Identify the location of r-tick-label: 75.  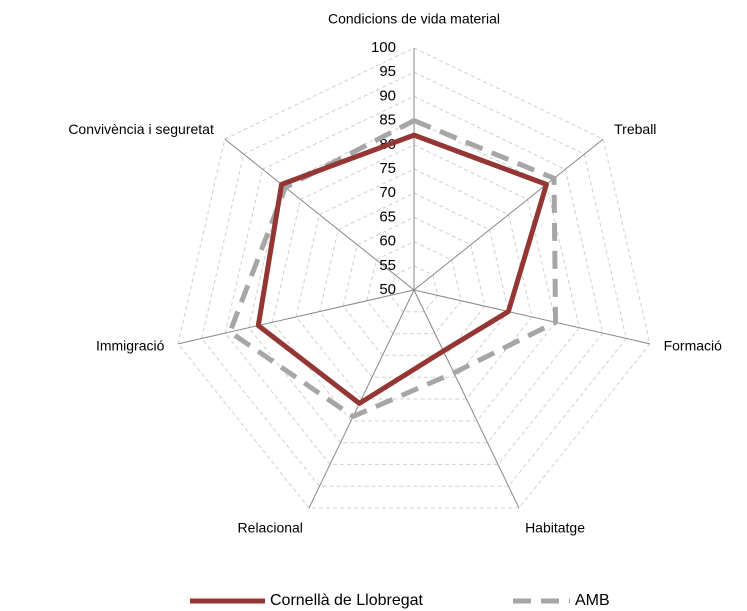
(387, 168).